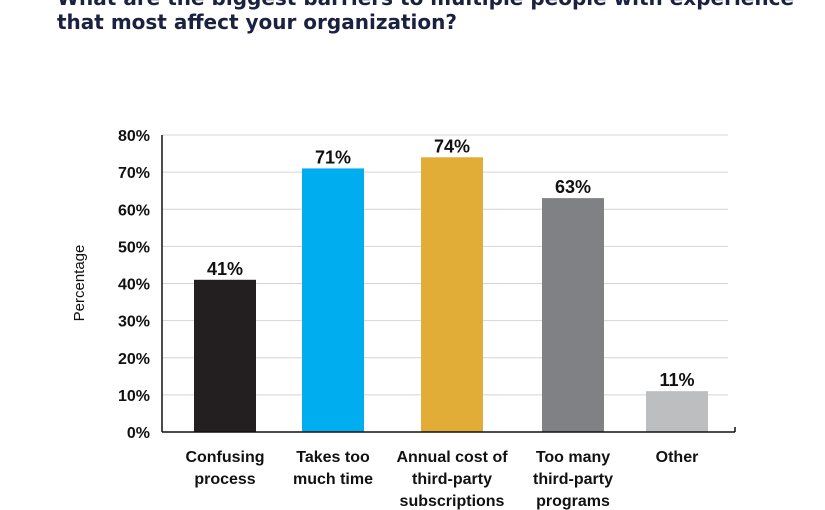  Describe the element at coordinates (333, 157) in the screenshot. I see `bar-value-label: 71%` at that location.